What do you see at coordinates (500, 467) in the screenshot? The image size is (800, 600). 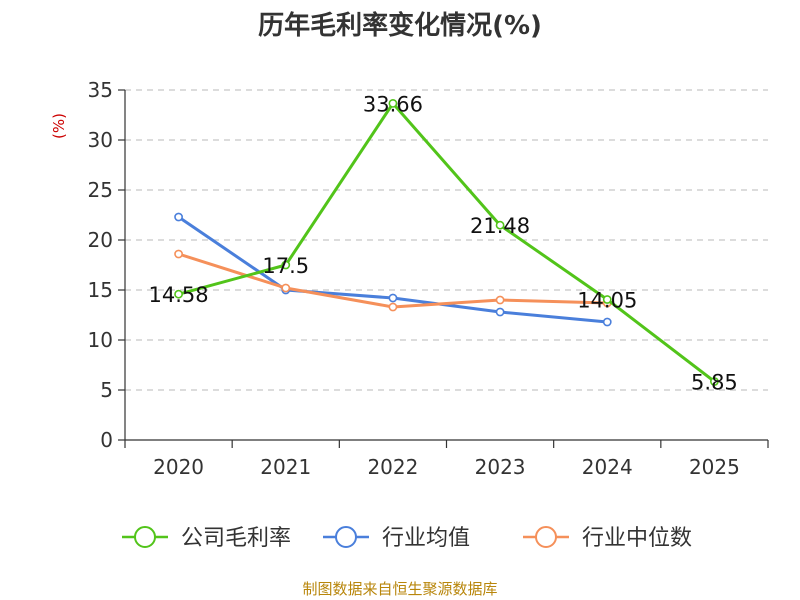 I see `x-tick-label: 2023` at bounding box center [500, 467].